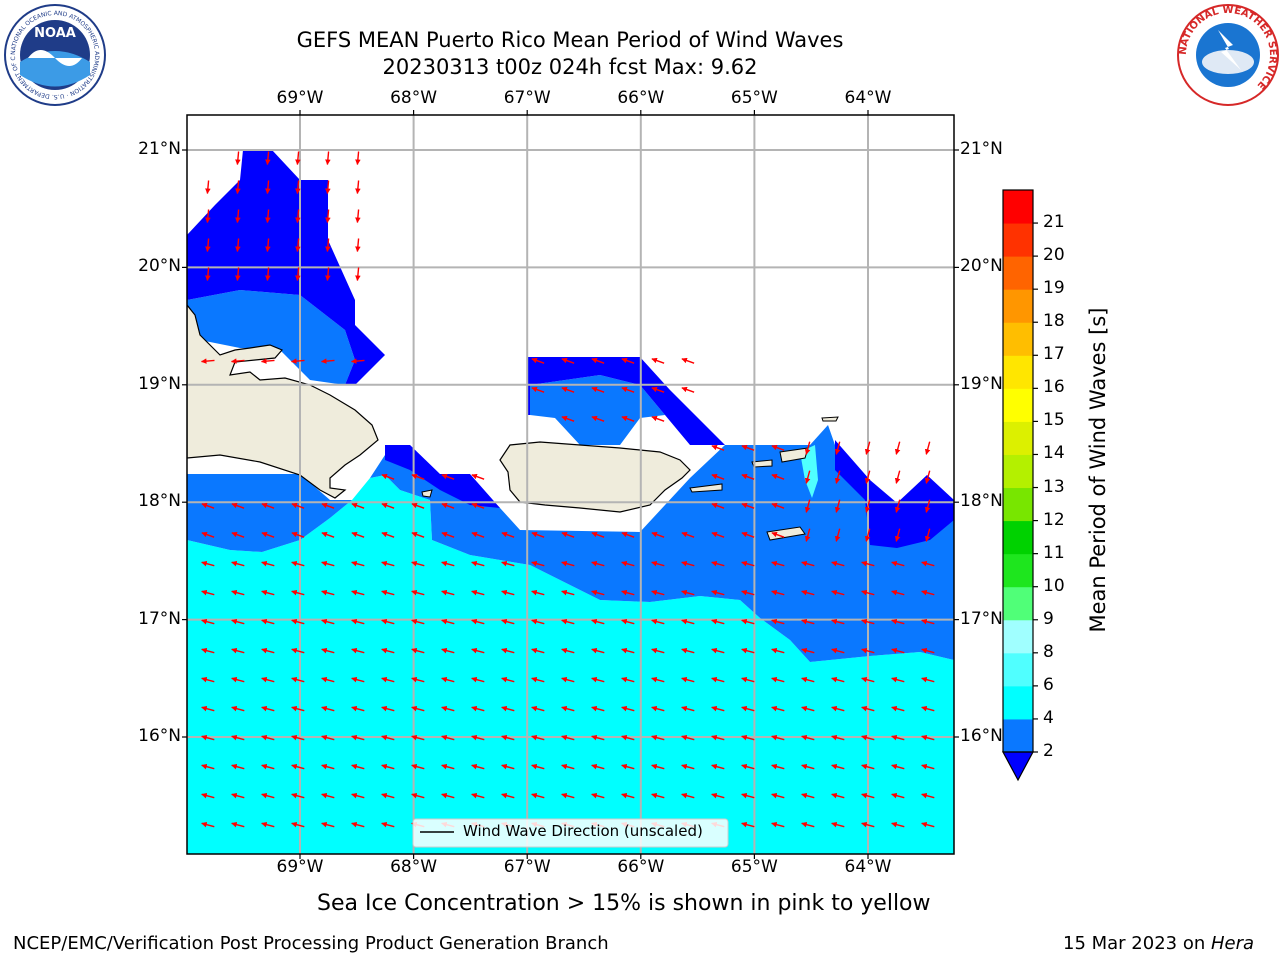 This screenshot has height=960, width=1280. I want to click on lat-tick-label-left: 16°N, so click(159, 736).